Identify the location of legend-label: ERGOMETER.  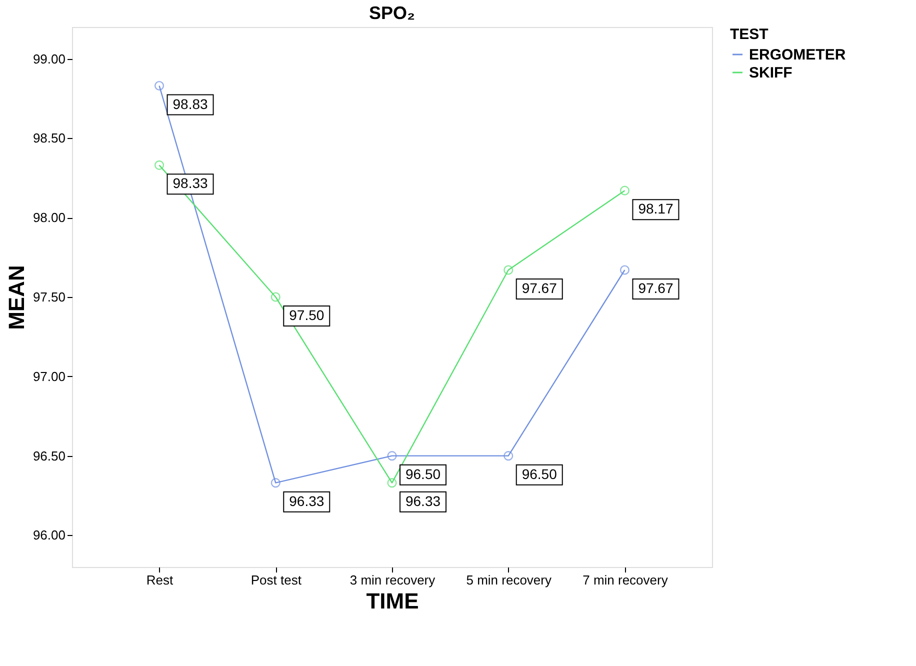
(797, 55).